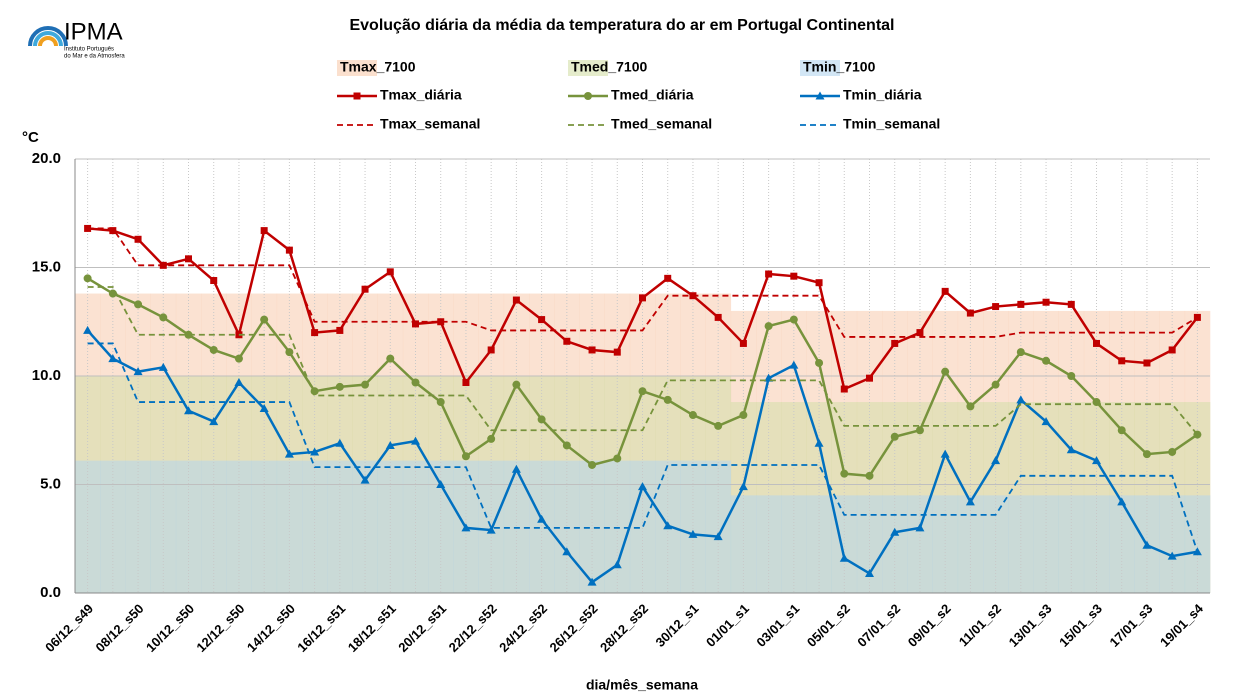 Image resolution: width=1244 pixels, height=696 pixels. What do you see at coordinates (408, 124) in the screenshot?
I see `legend-item: Tmax_semanal` at bounding box center [408, 124].